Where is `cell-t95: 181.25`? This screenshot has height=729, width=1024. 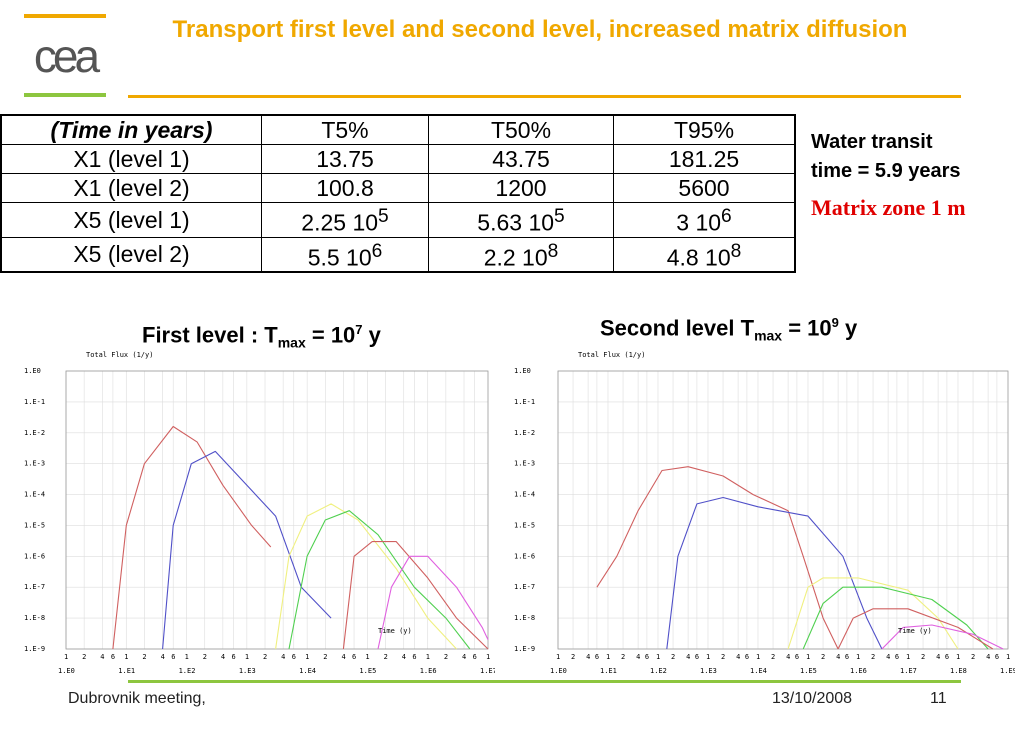
cell-t95: 181.25 is located at coordinates (704, 159).